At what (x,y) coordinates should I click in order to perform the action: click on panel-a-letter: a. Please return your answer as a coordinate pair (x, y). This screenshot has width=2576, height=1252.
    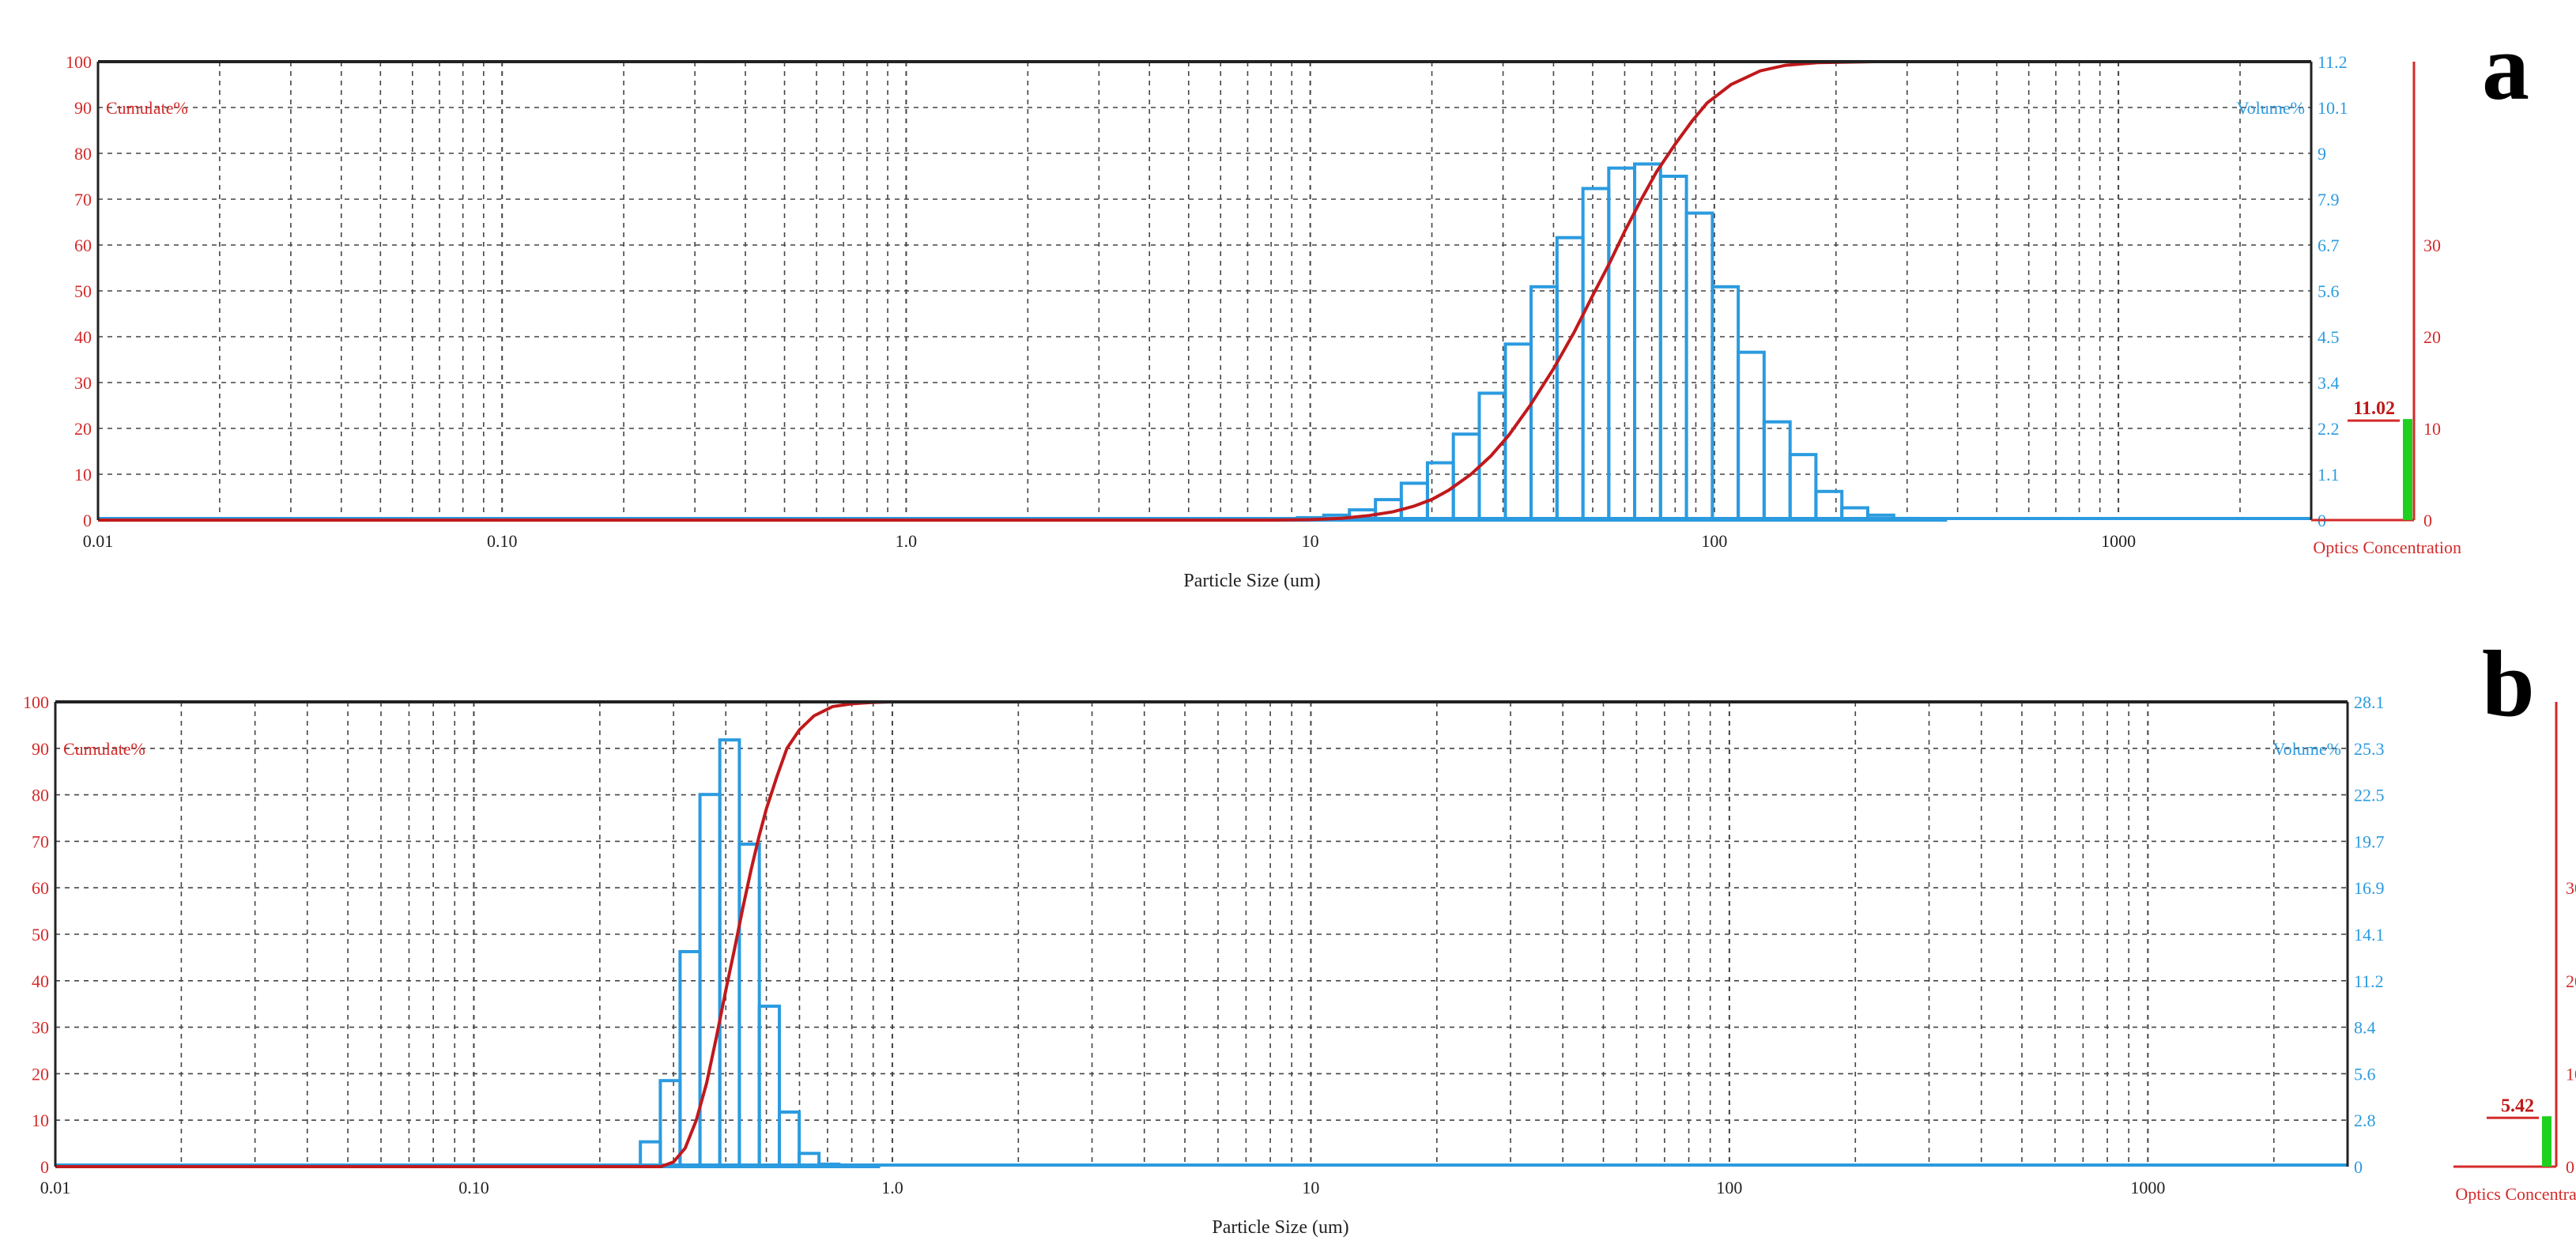
    Looking at the image, I should click on (2505, 66).